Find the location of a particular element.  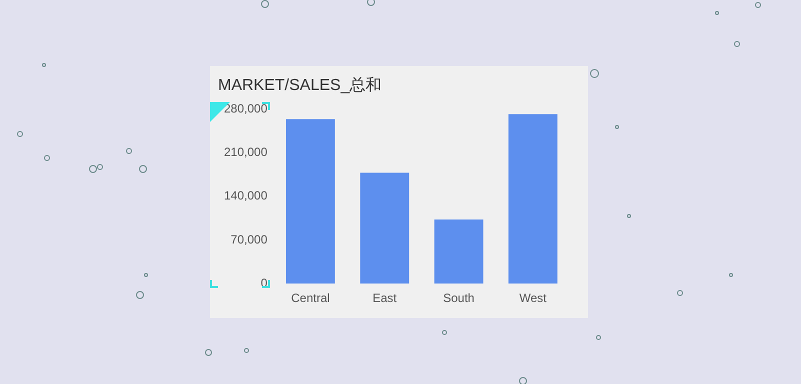

x-tick-label: West is located at coordinates (533, 298).